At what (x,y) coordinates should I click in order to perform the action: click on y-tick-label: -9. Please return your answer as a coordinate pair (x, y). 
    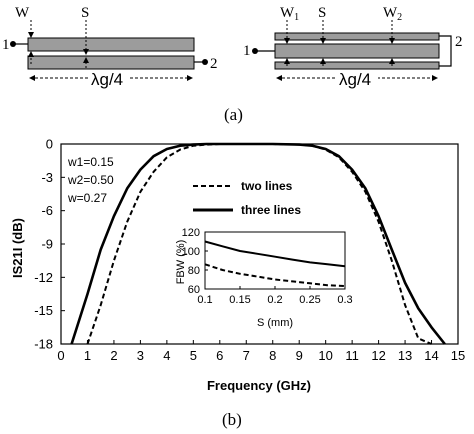
    Looking at the image, I should click on (47, 244).